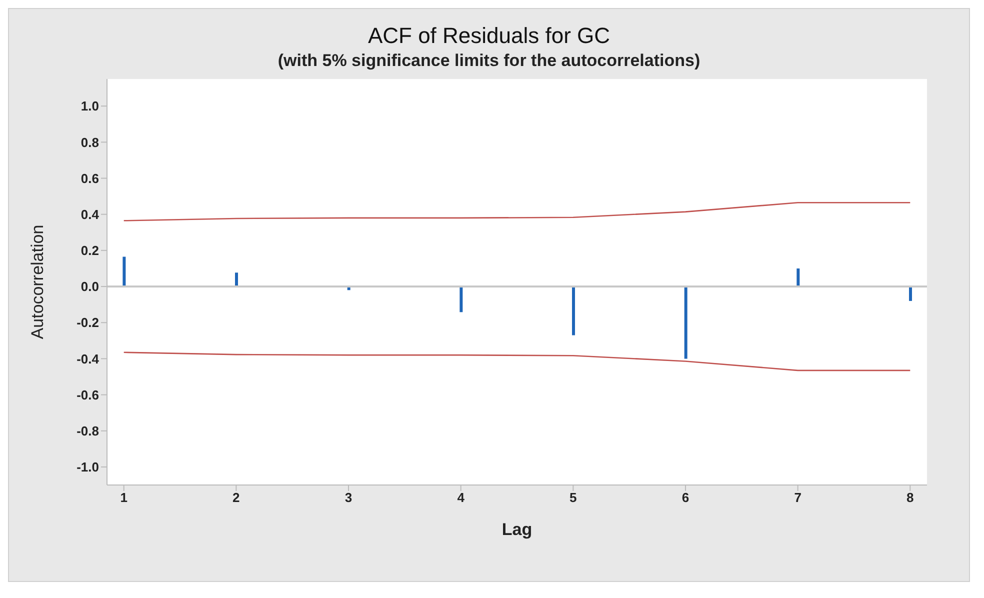  Describe the element at coordinates (90, 214) in the screenshot. I see `y-tick-label: 0.4` at that location.